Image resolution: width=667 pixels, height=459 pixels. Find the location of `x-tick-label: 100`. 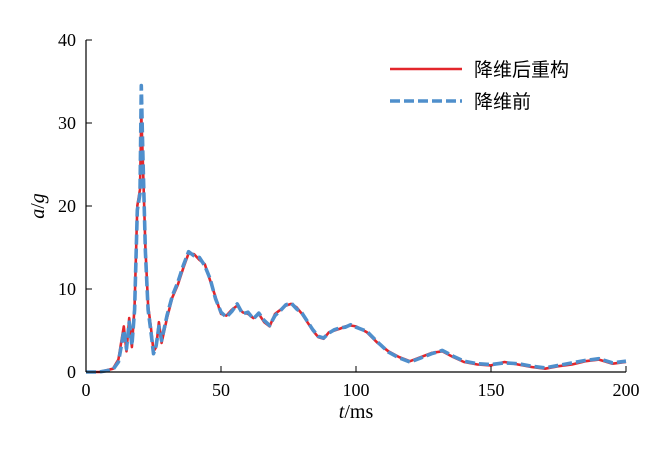

x-tick-label: 100 is located at coordinates (356, 390).